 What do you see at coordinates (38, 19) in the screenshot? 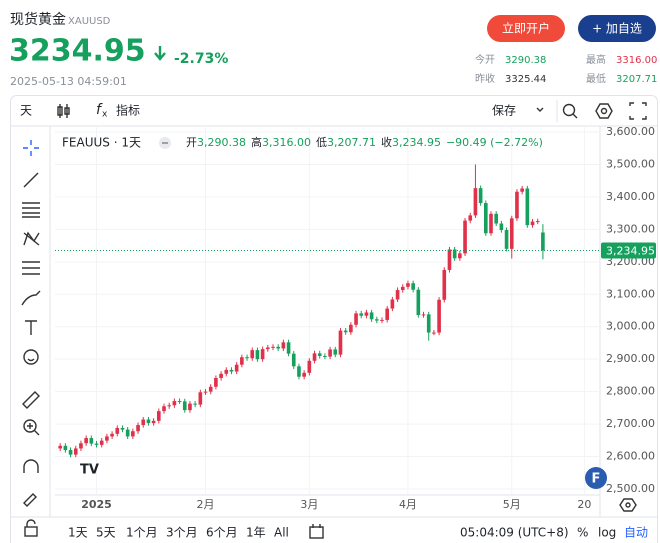
I see `instrument-name: 现货黄金` at bounding box center [38, 19].